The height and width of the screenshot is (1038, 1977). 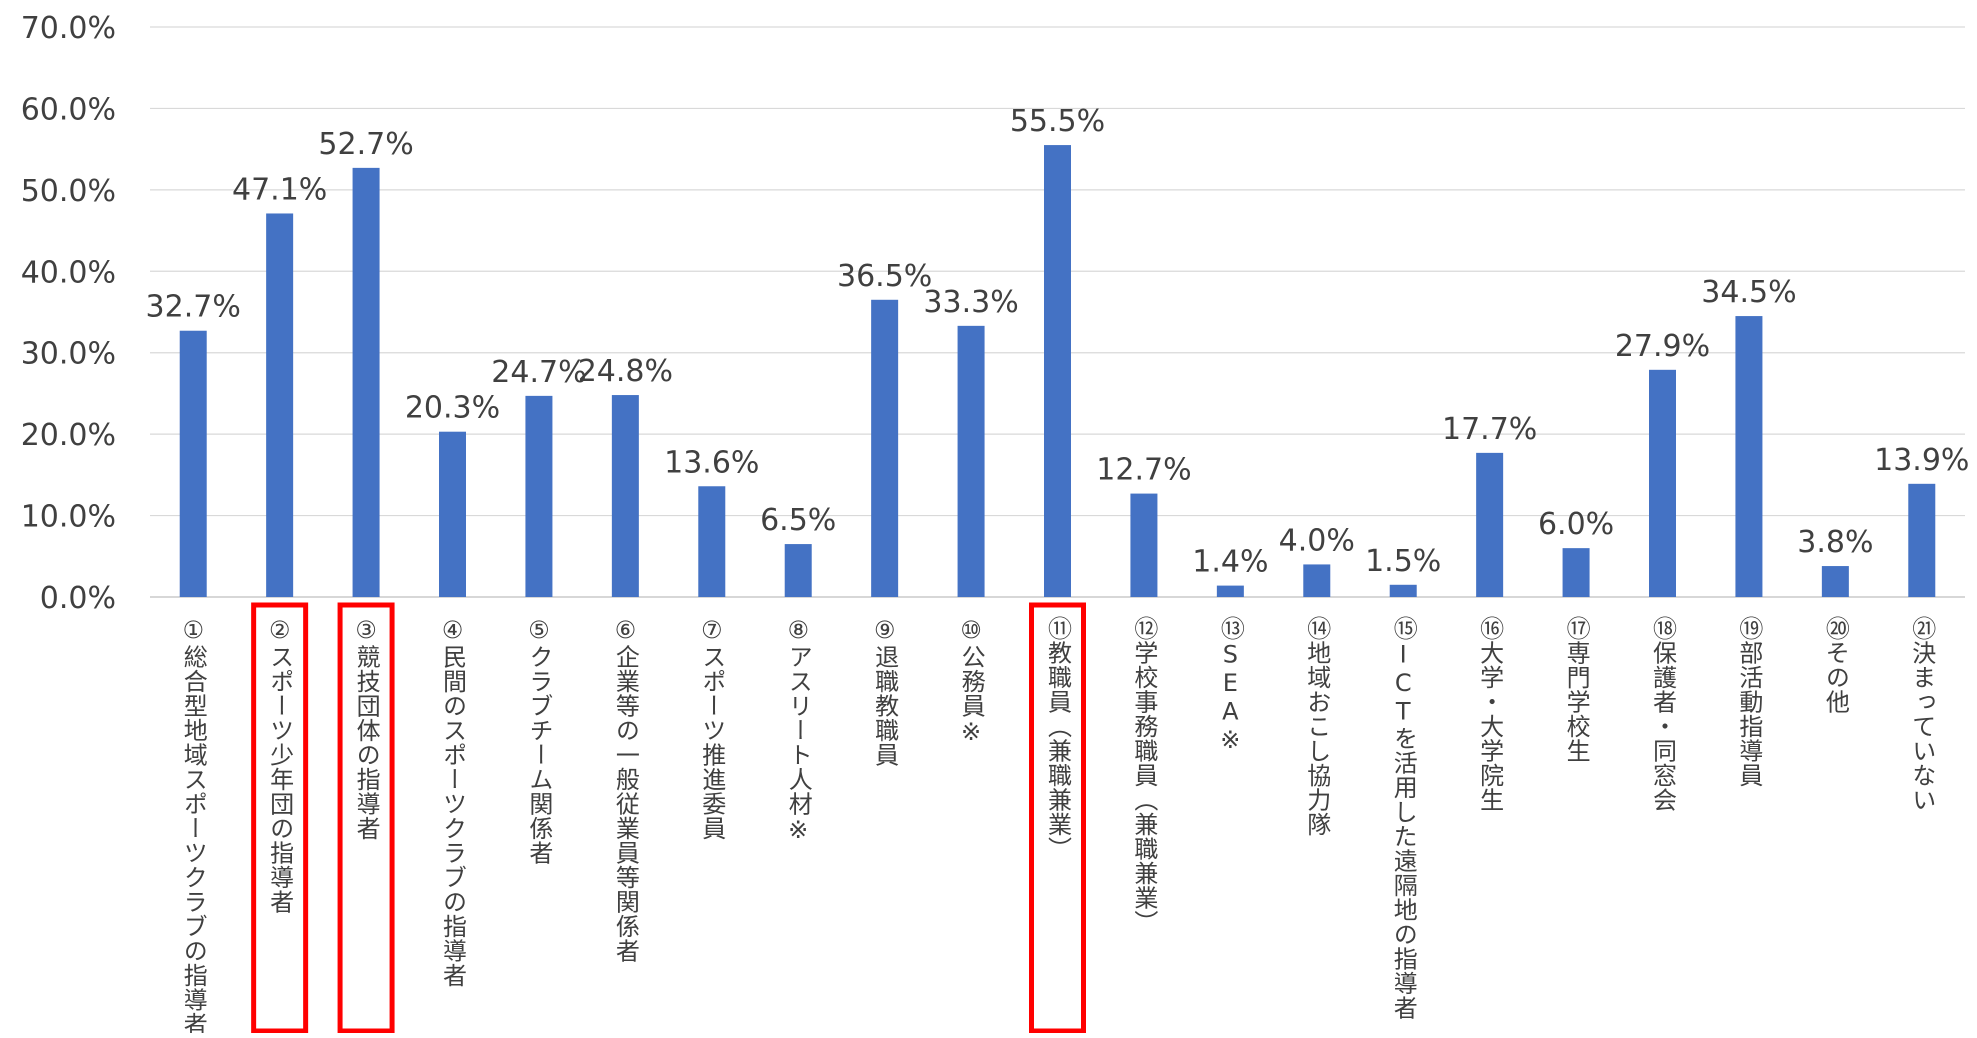 I want to click on data-label: 3.8%, so click(x=1835, y=542).